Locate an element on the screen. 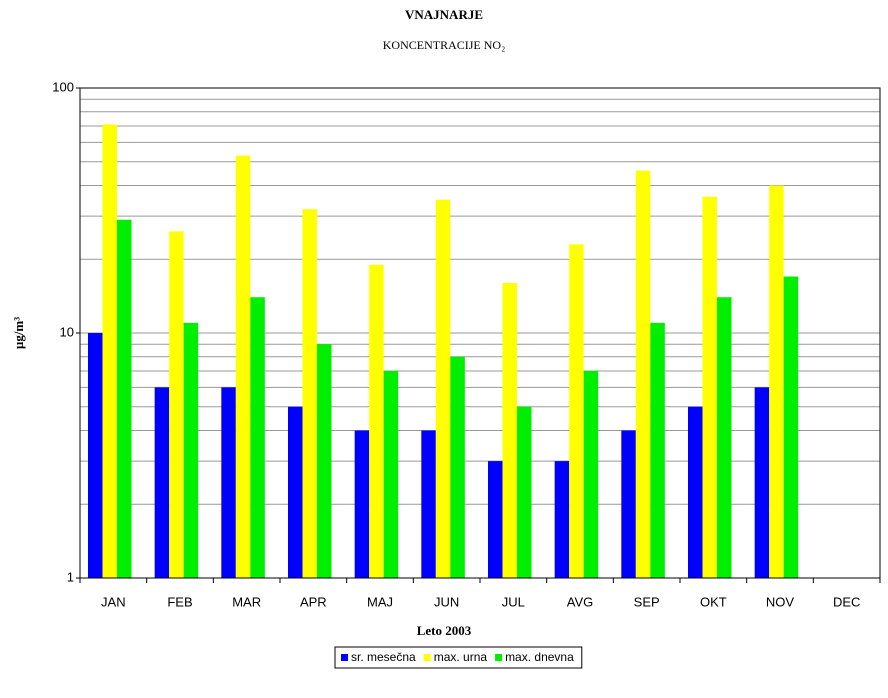  x-tick-label: JUN is located at coordinates (446, 601).